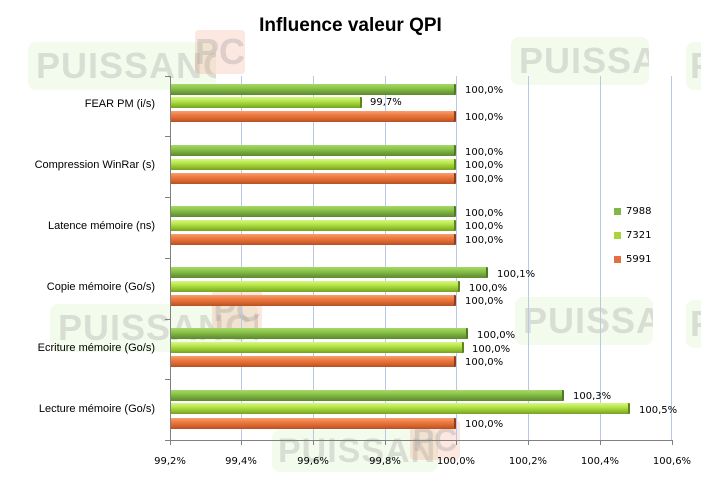 Image resolution: width=701 pixels, height=501 pixels. Describe the element at coordinates (639, 259) in the screenshot. I see `legend-label: 5991` at that location.